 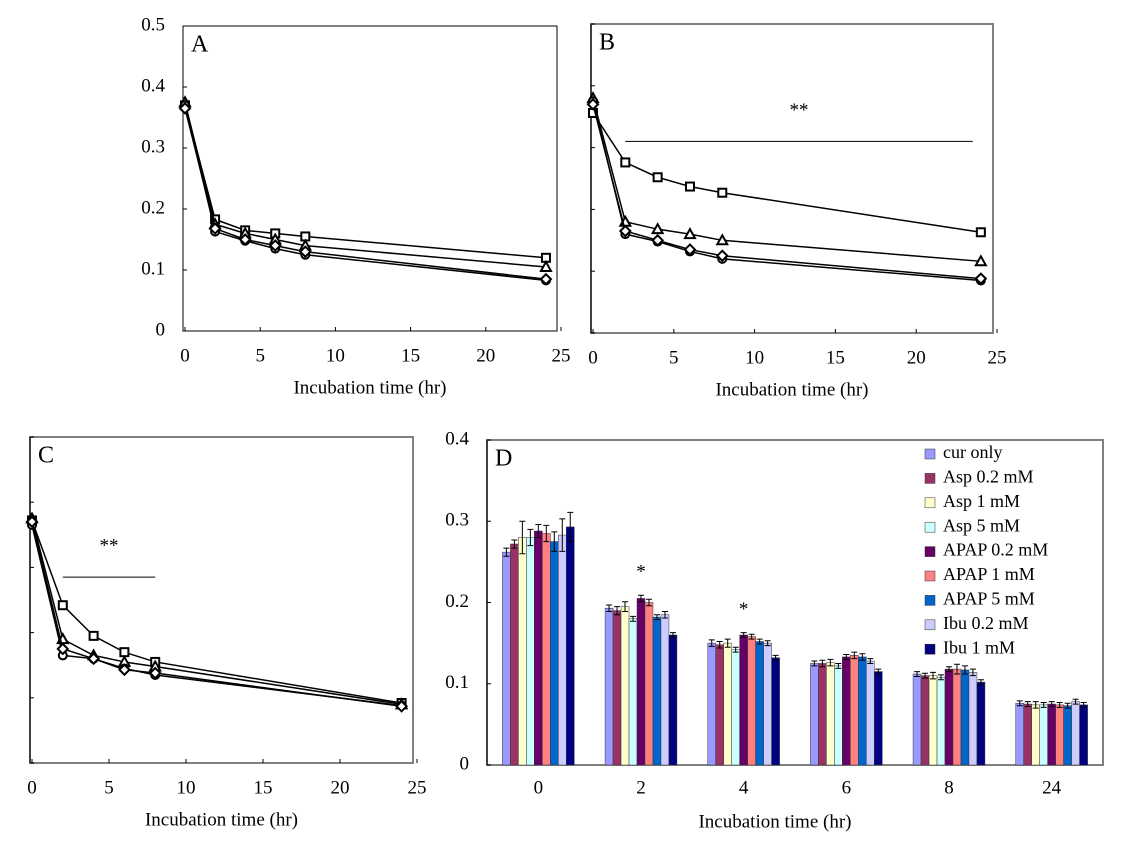 I want to click on panel-letter: A, so click(x=200, y=45).